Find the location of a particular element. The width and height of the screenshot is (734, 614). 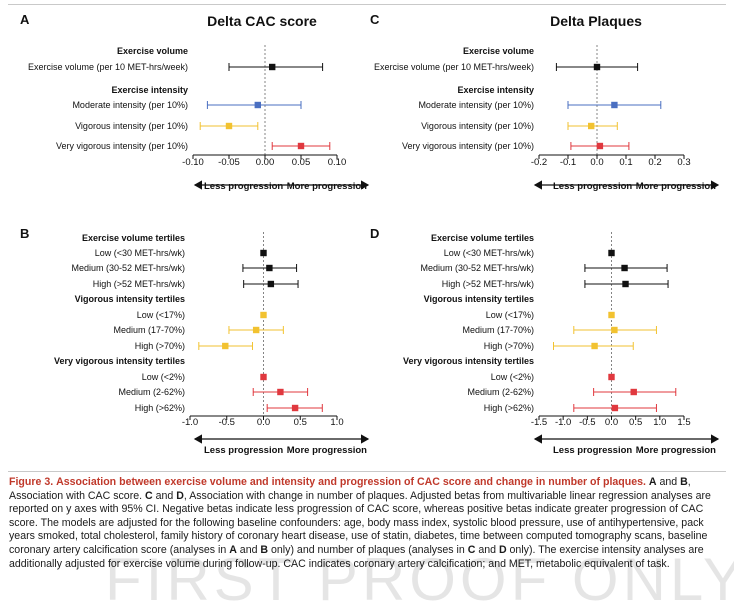

x-tick-label: 0.2 is located at coordinates (654, 162).